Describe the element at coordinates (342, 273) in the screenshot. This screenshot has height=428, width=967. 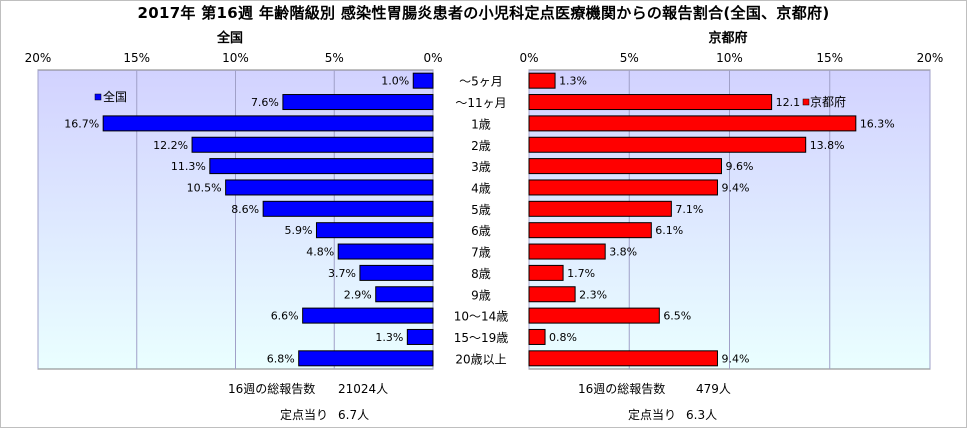
I see `data-label-national: 3.7%` at that location.